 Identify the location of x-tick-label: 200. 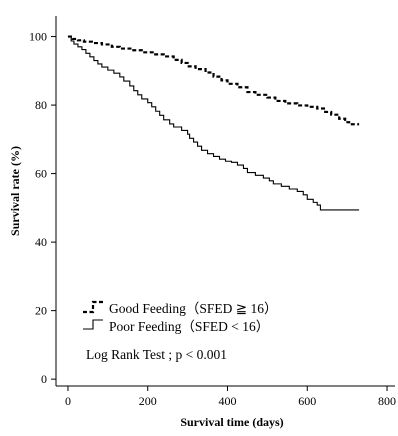
(148, 401).